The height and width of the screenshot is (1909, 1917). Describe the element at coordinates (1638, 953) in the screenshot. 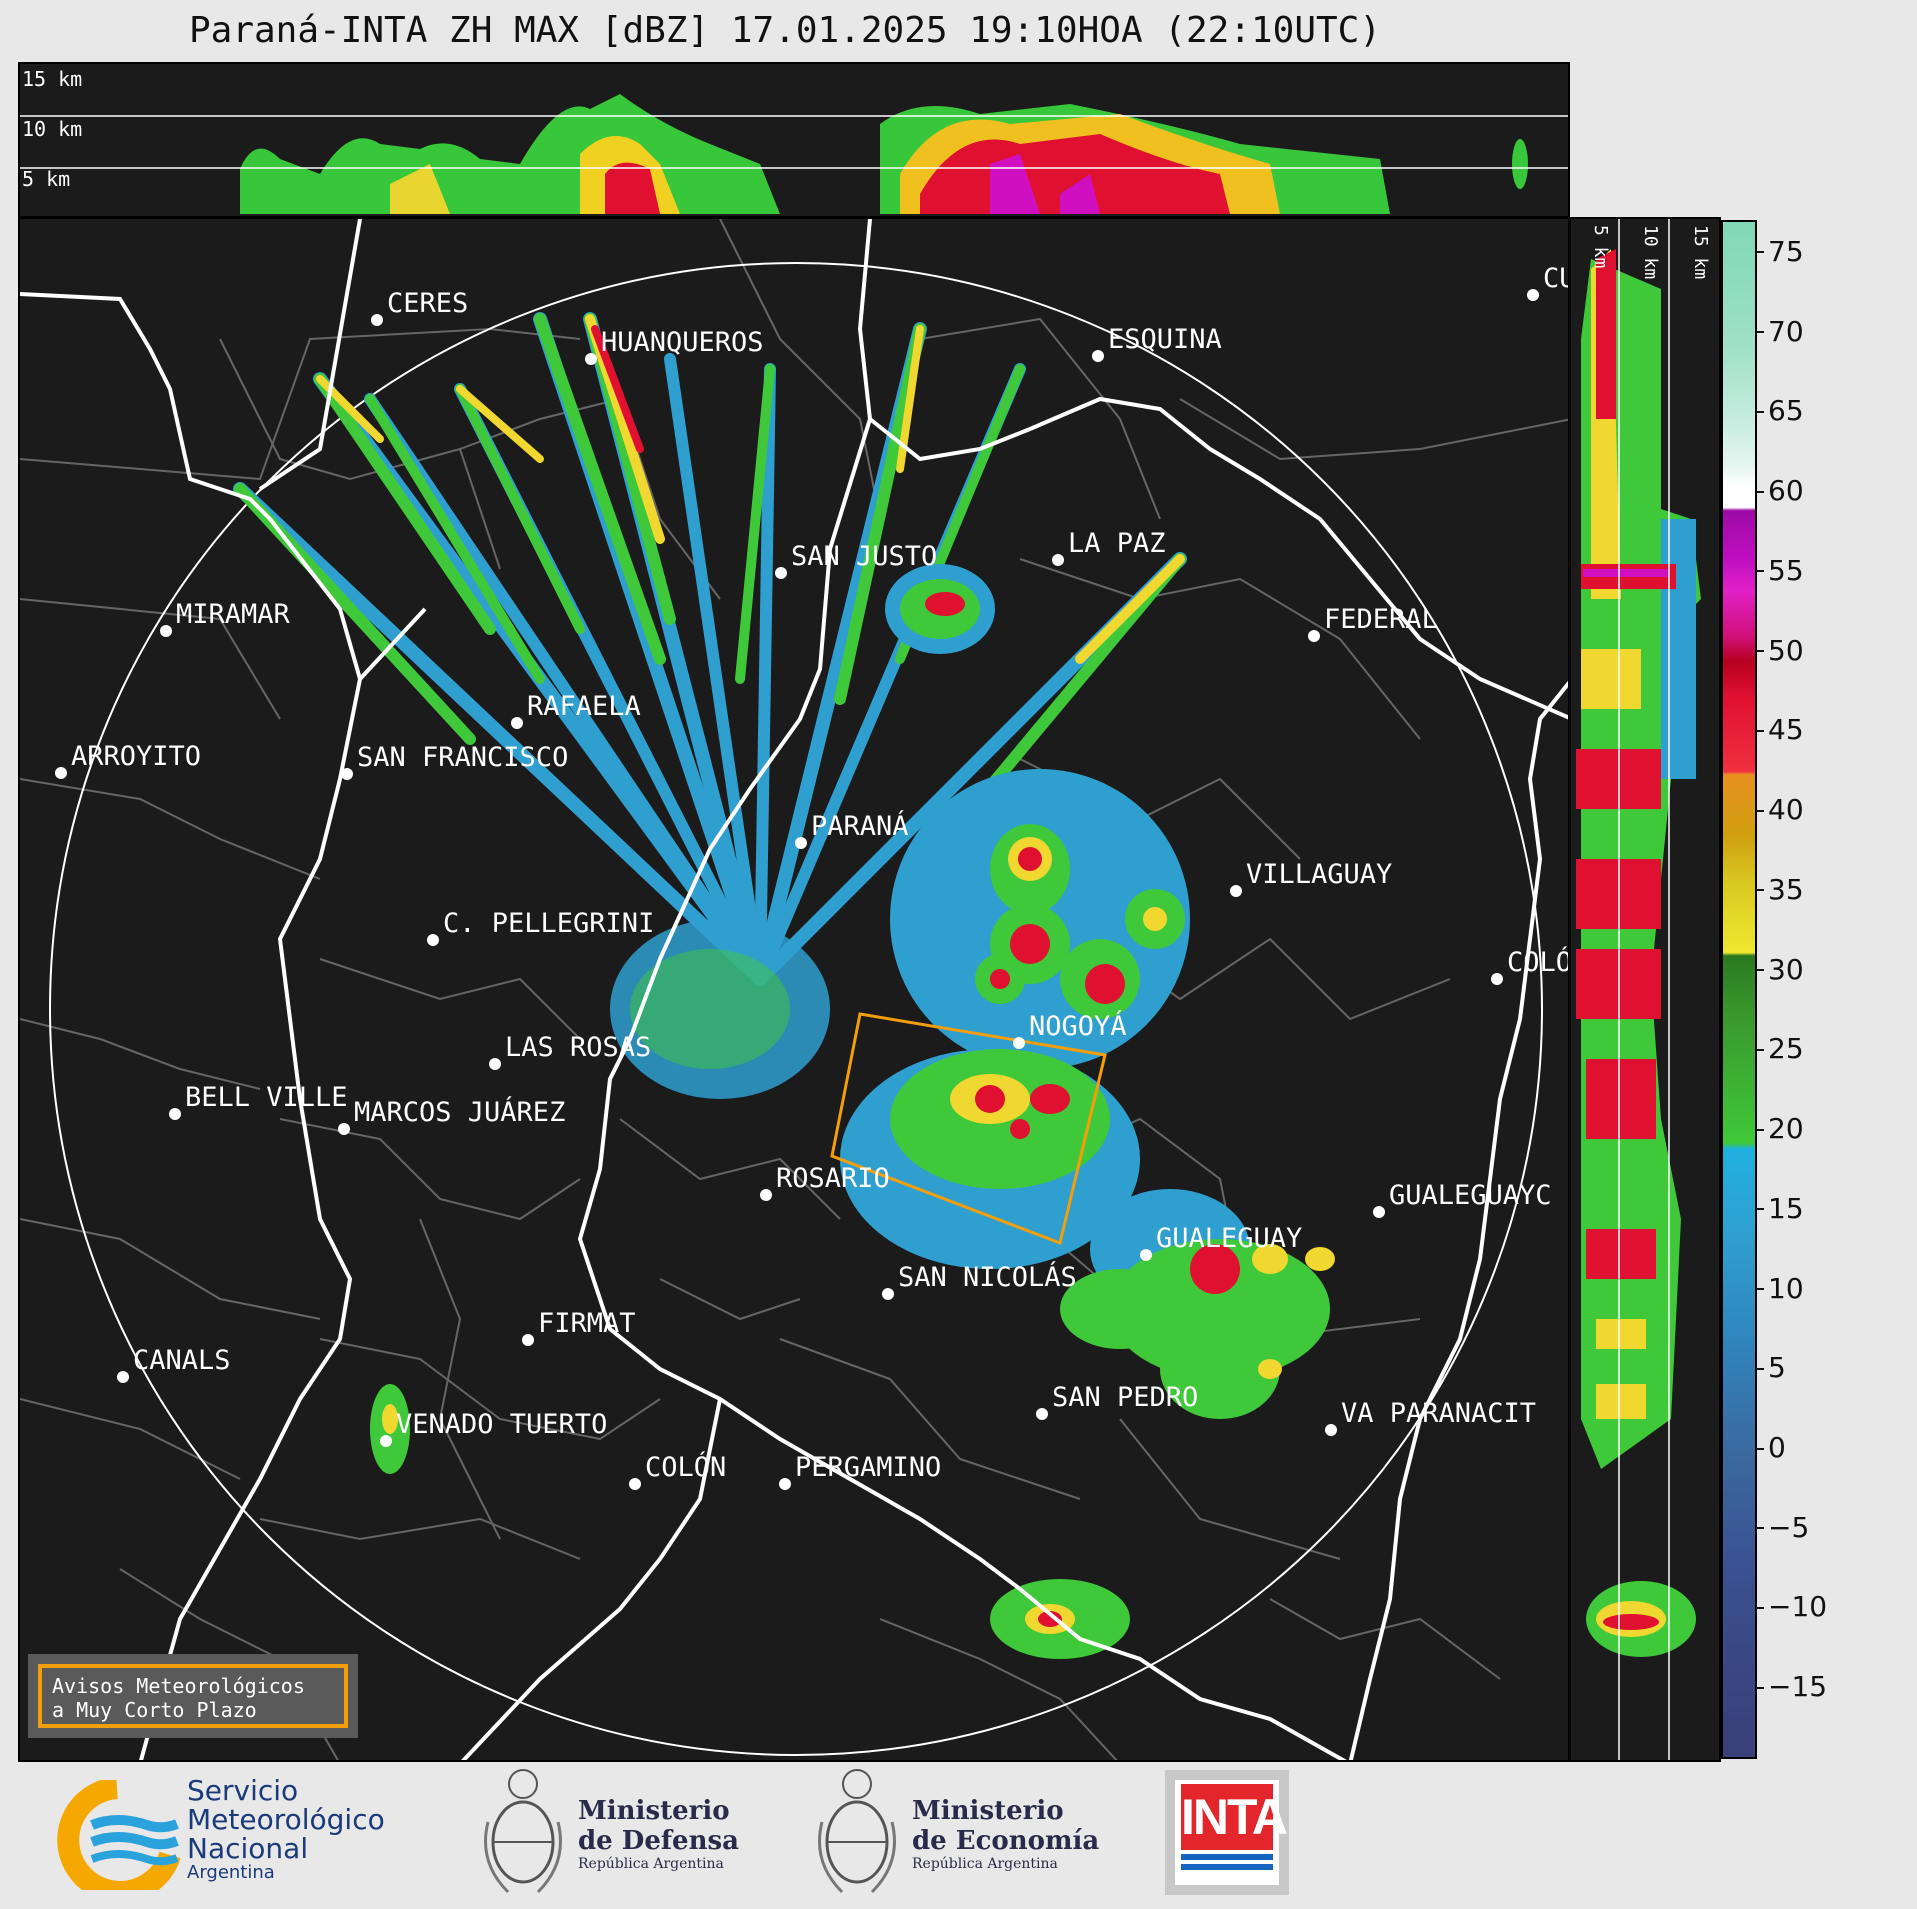

I see `side-echo-profile` at that location.